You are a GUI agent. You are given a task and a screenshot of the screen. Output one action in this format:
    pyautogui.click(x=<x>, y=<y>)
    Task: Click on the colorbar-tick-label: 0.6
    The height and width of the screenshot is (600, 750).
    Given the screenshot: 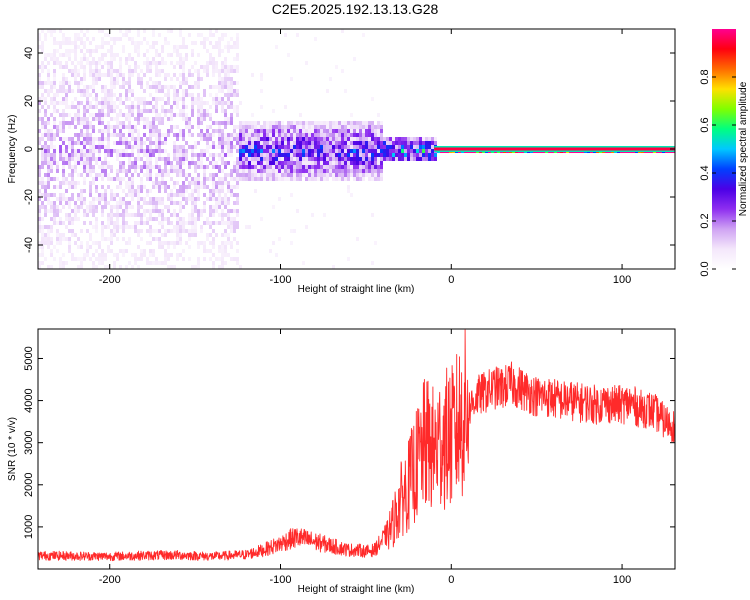 What is the action you would take?
    pyautogui.click(x=705, y=124)
    